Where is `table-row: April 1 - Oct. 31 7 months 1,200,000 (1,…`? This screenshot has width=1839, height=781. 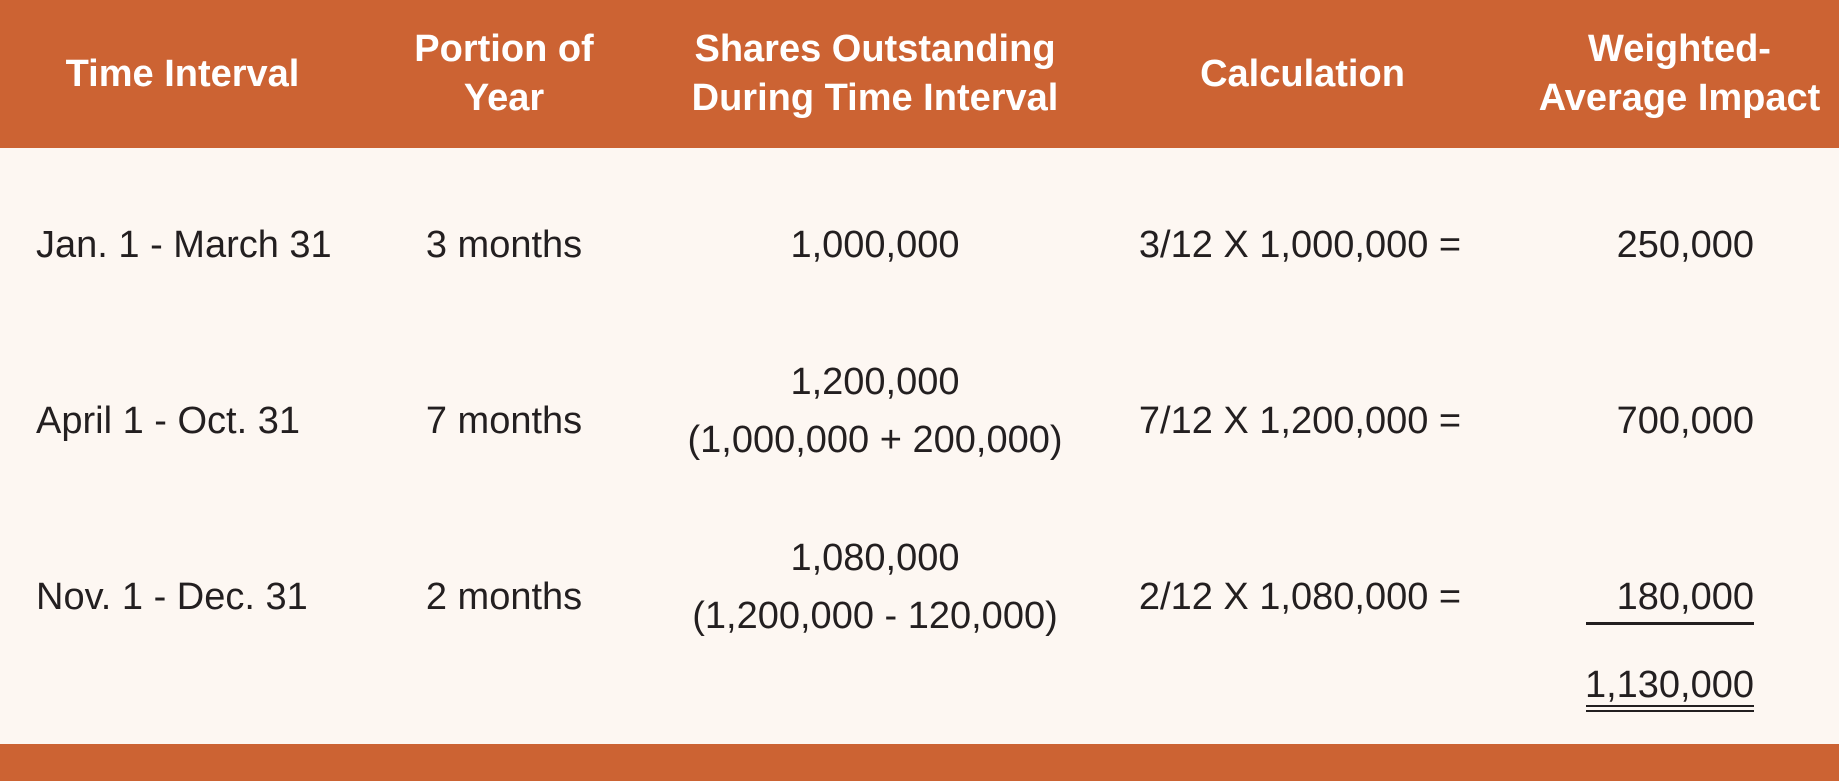 table-row: April 1 - Oct. 31 7 months 1,200,000 (1,… is located at coordinates (919, 411).